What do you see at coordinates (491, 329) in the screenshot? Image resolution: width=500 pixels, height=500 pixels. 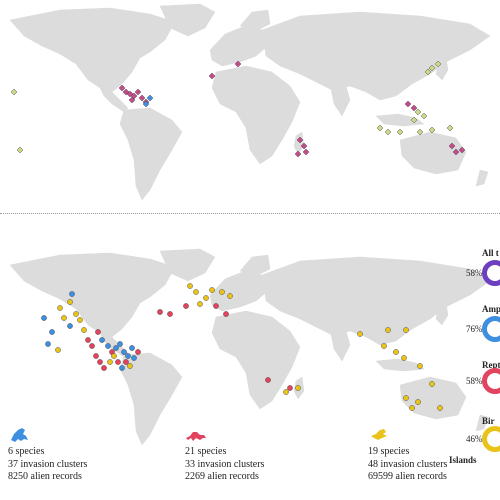 I see `legend-ring-amphibians` at bounding box center [491, 329].